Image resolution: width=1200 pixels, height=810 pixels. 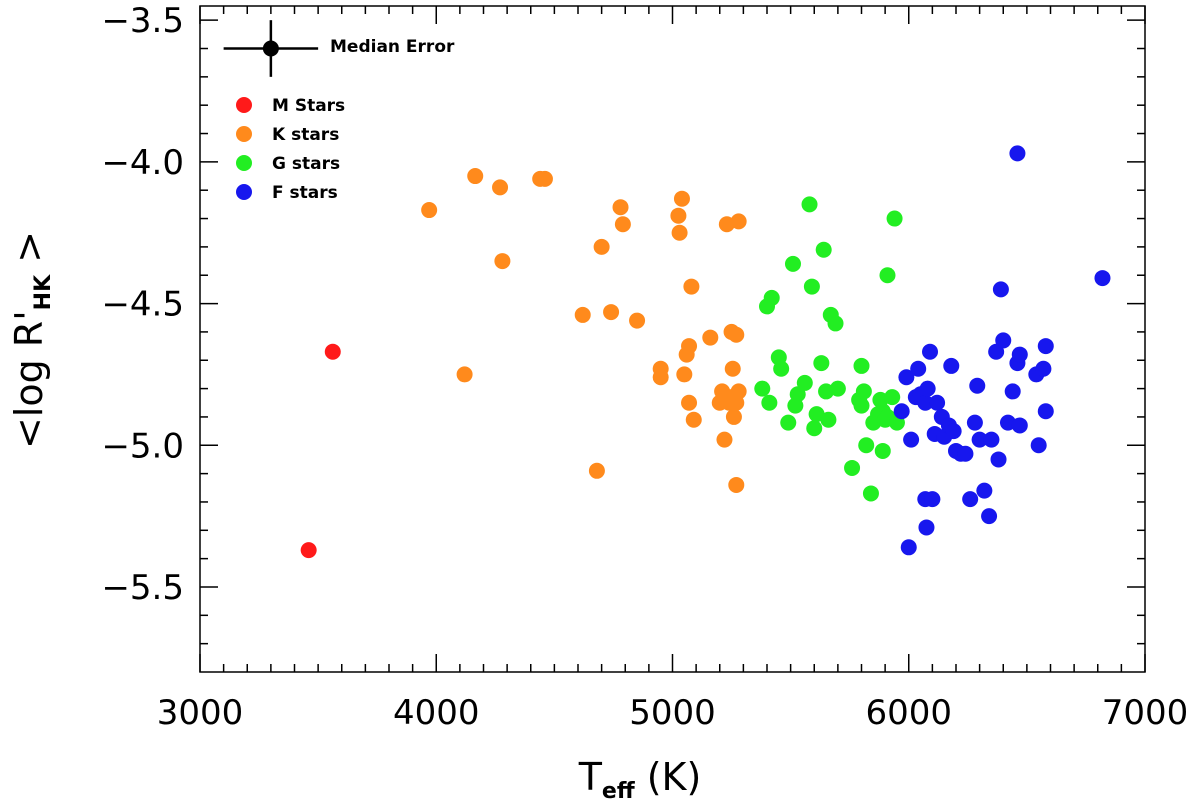 What do you see at coordinates (142, 588) in the screenshot?
I see `y-tick-label: −5.5` at bounding box center [142, 588].